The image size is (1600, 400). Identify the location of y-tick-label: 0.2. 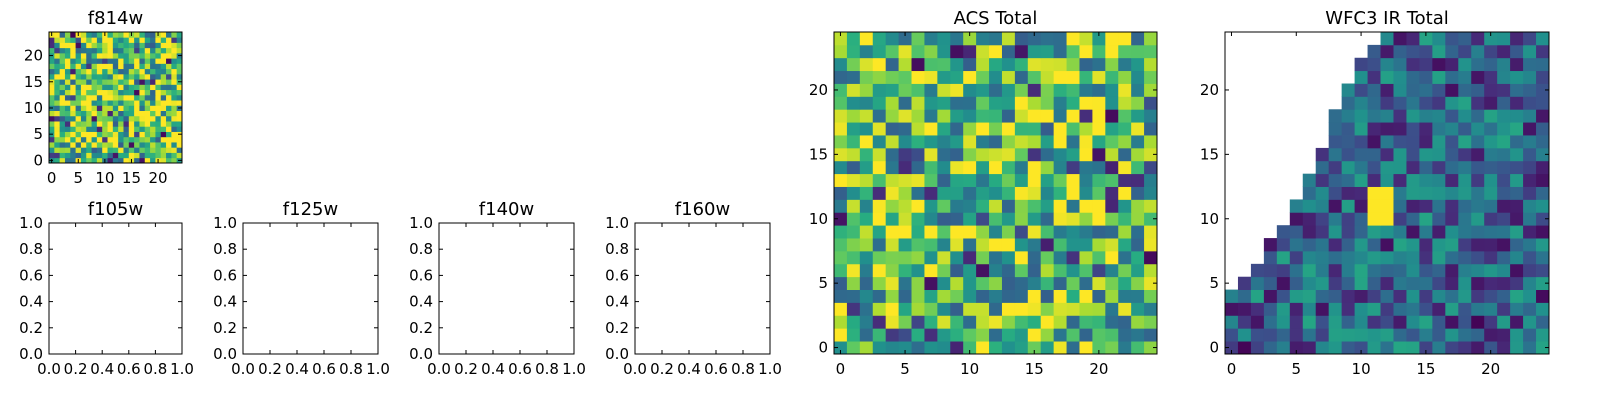
(617, 328).